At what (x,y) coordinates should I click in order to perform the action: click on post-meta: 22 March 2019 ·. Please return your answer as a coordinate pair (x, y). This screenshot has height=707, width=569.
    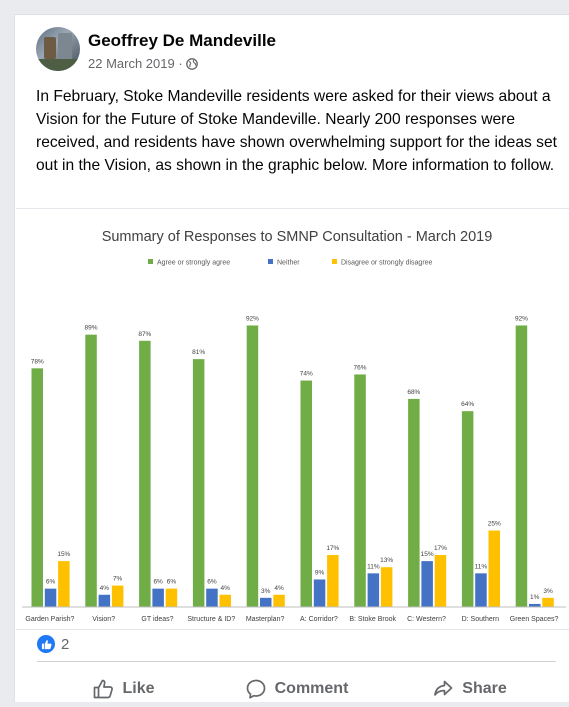
    Looking at the image, I should click on (143, 63).